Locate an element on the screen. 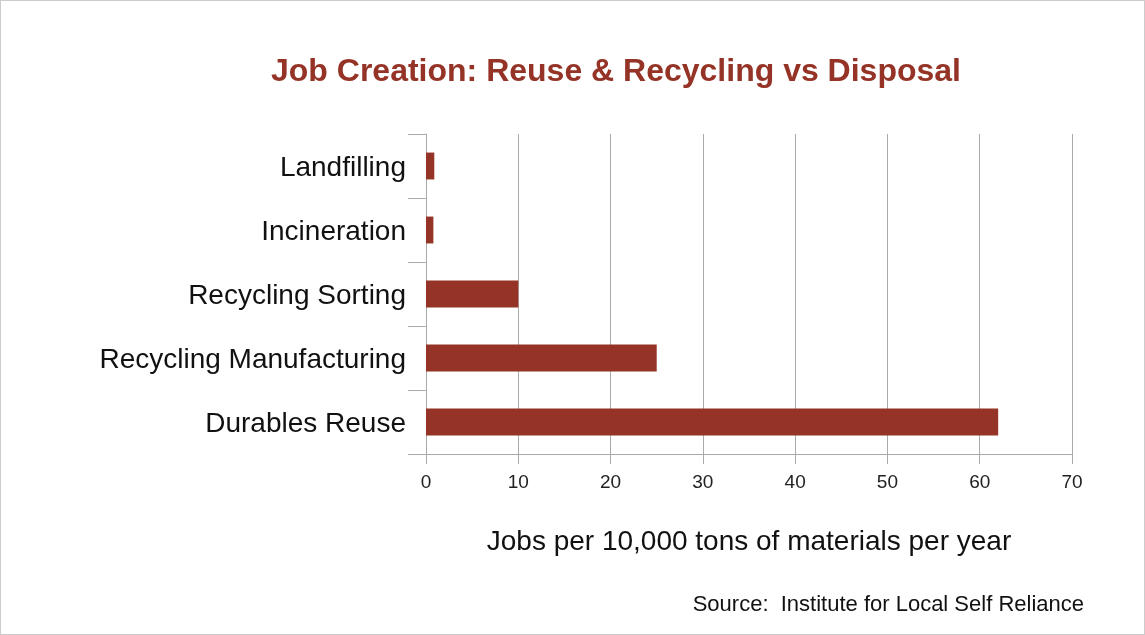 The image size is (1145, 635). source-note: Source: Institute for Local Self Reliance is located at coordinates (888, 603).